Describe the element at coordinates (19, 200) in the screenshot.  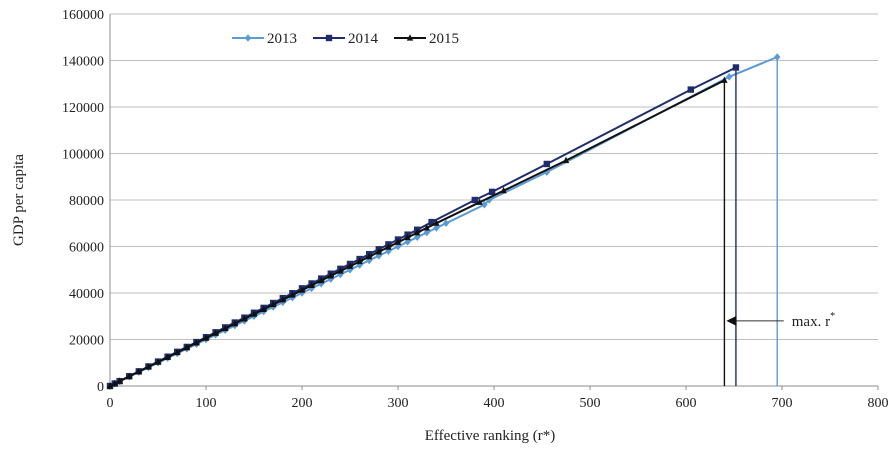
I see `y-axis-title: GDP per capita` at that location.